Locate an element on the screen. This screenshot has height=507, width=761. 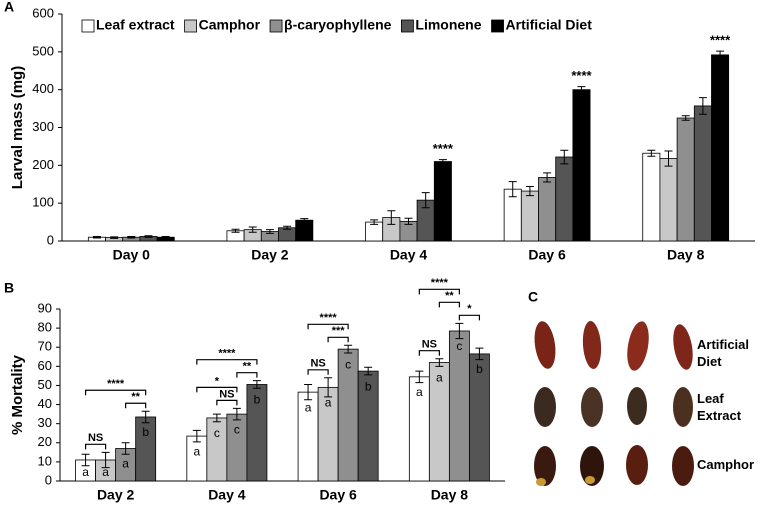
y-tick-label: 50 is located at coordinates (45, 384).